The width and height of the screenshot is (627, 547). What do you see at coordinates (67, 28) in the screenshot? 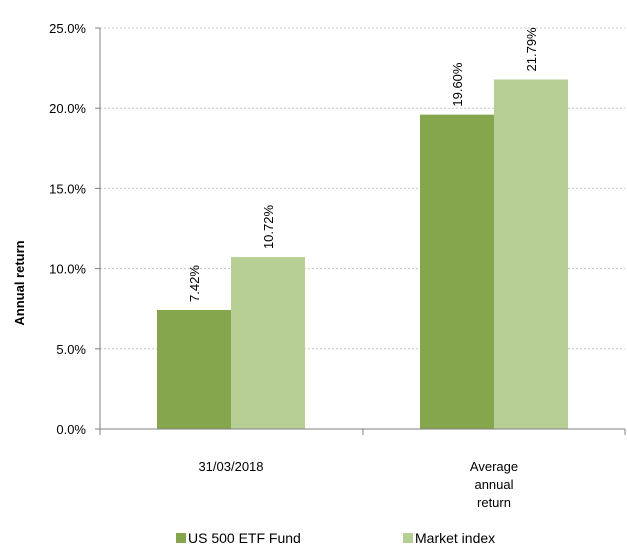
I see `y-tick-label: 25.0%` at bounding box center [67, 28].